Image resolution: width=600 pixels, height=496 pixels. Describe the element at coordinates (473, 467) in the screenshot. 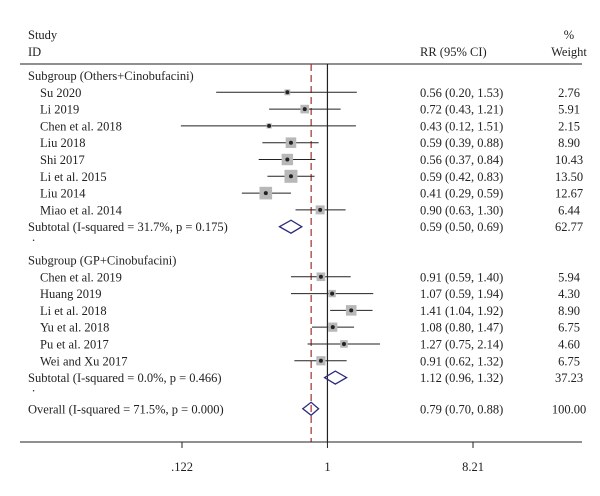

I see `x-tick-label: 8.21` at that location.